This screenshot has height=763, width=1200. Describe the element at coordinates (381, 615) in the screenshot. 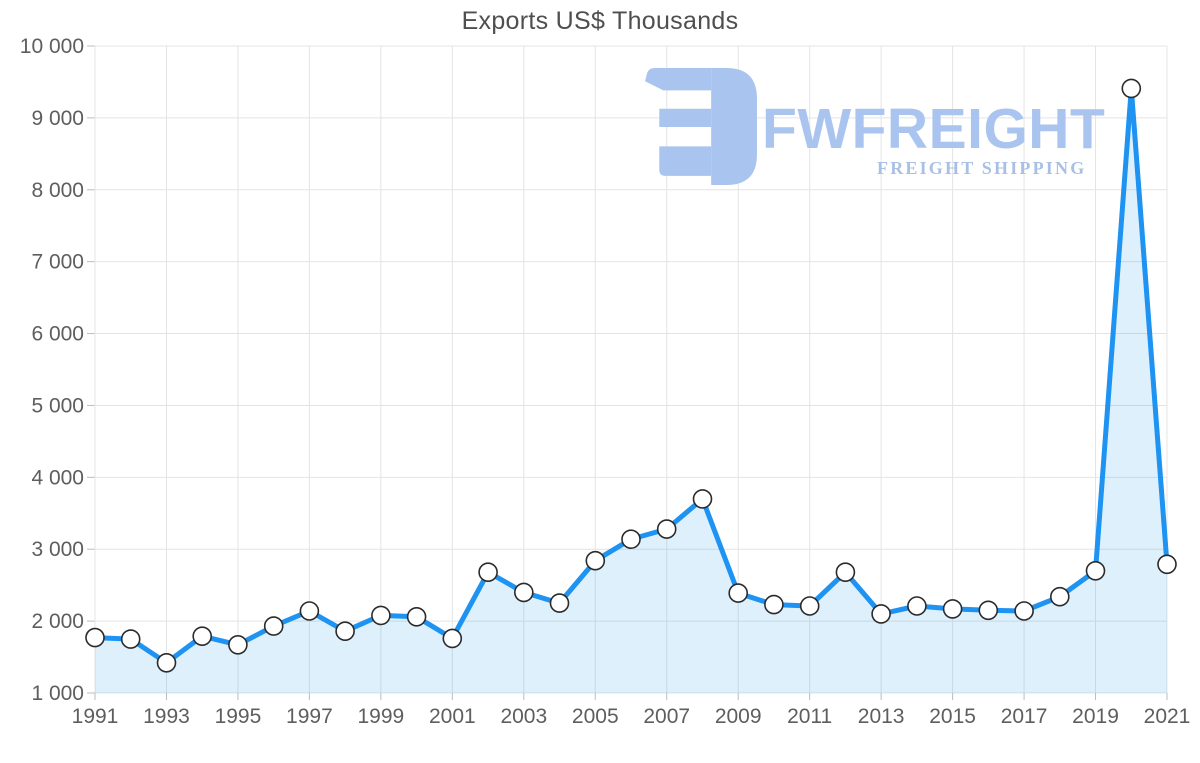

I see `data-point-1999` at that location.